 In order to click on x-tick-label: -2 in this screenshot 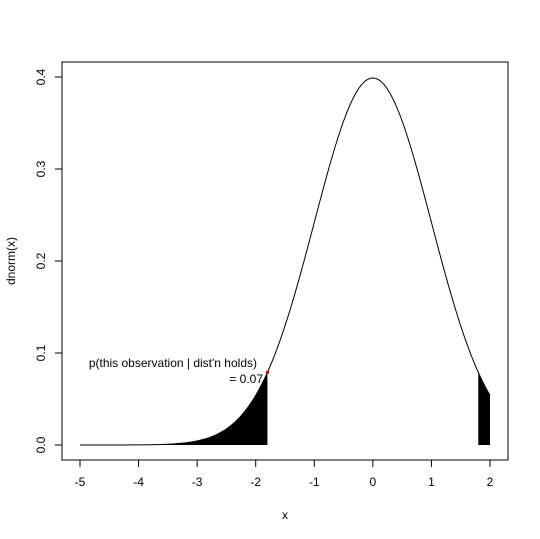, I will do `click(255, 482)`.